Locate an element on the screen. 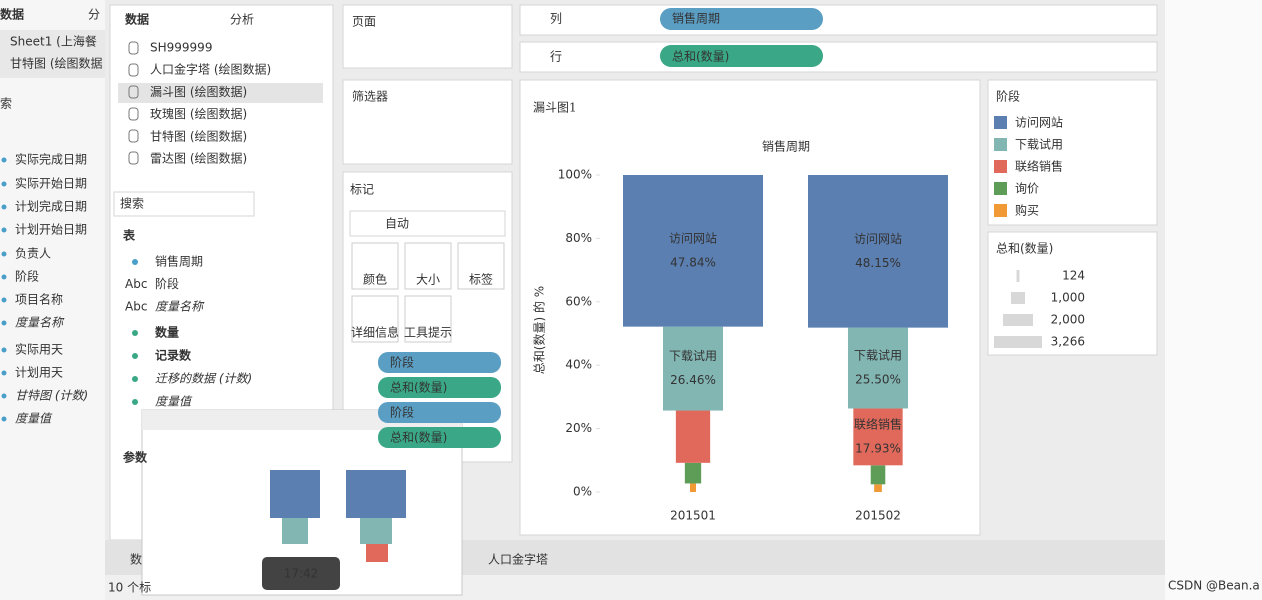  color-legend is located at coordinates (1072, 152).